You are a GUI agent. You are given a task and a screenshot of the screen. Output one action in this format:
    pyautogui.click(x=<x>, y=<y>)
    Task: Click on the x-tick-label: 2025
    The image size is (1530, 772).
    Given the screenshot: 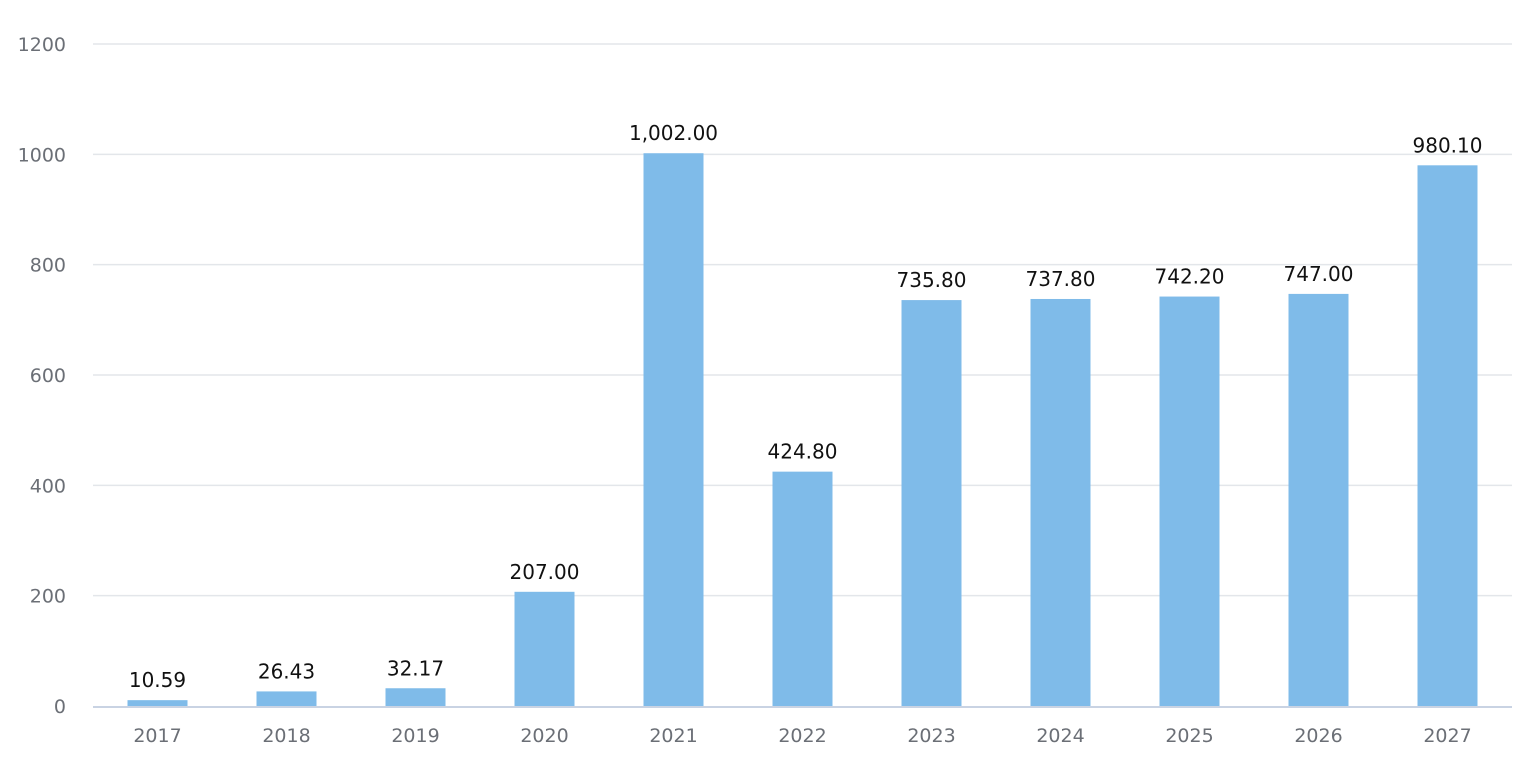 What is the action you would take?
    pyautogui.click(x=1189, y=736)
    